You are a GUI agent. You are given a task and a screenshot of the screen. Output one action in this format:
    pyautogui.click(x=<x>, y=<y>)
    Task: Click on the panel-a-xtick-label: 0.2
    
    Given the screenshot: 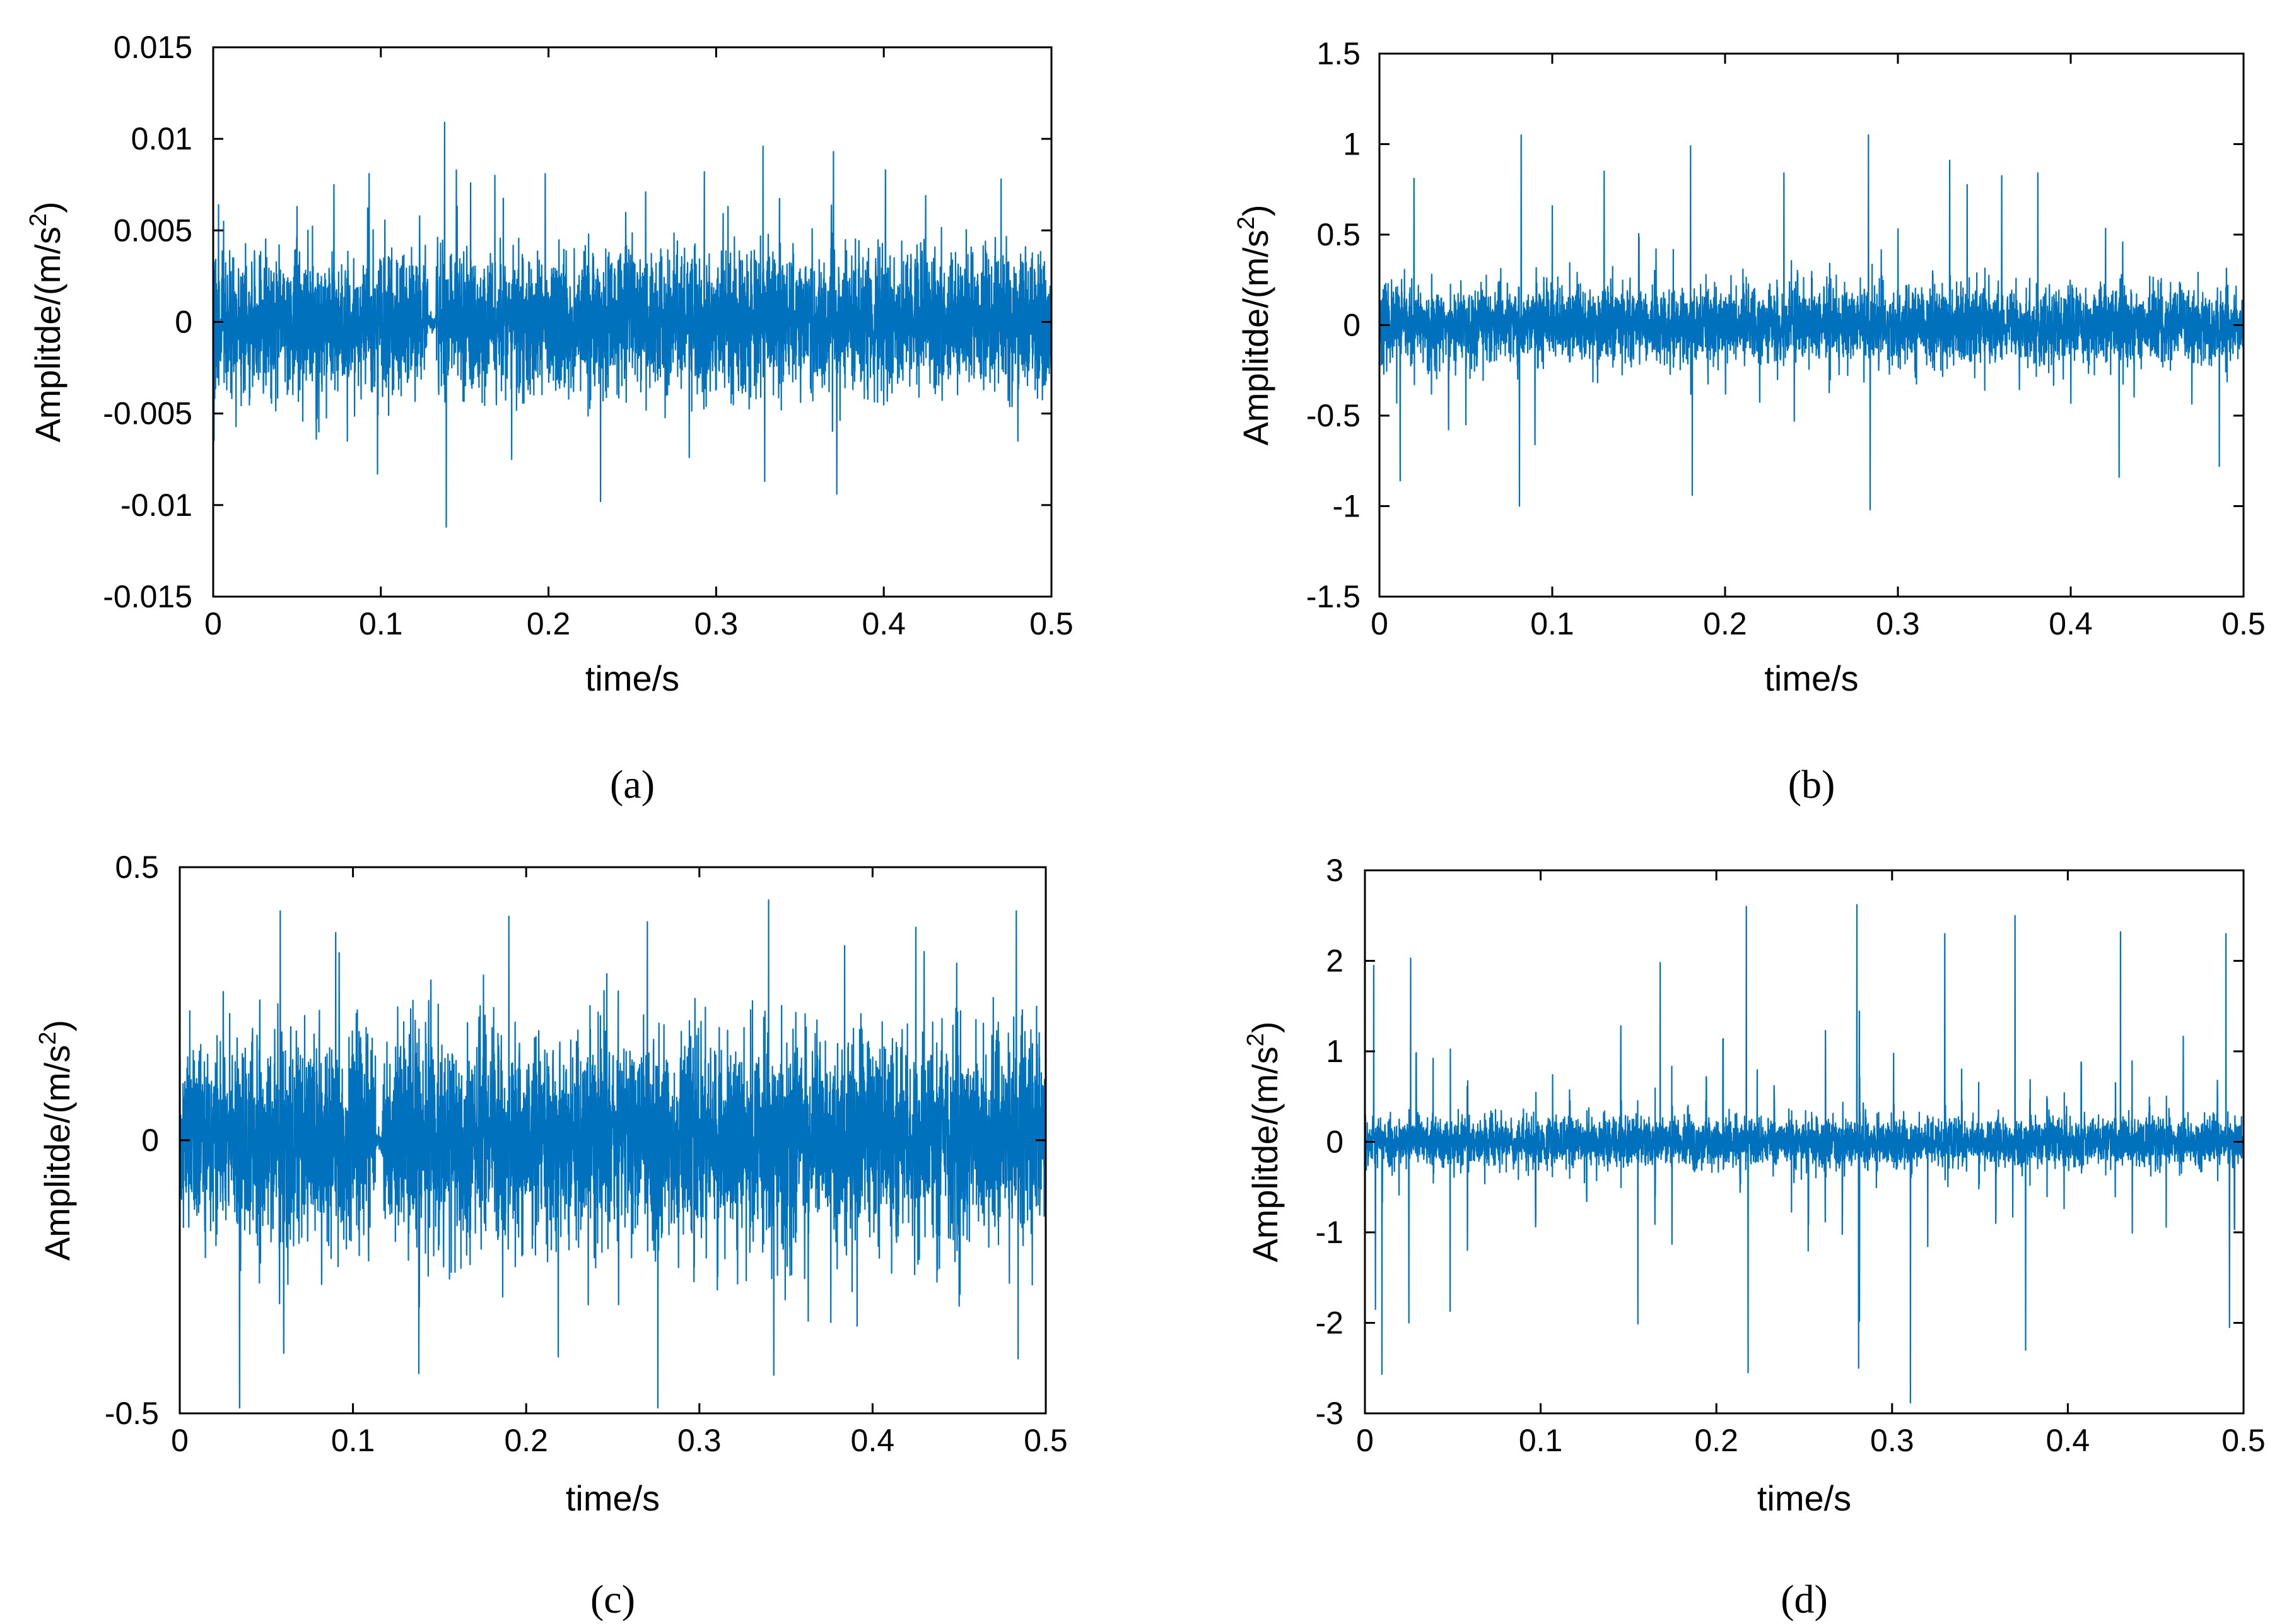 What is the action you would take?
    pyautogui.click(x=549, y=623)
    